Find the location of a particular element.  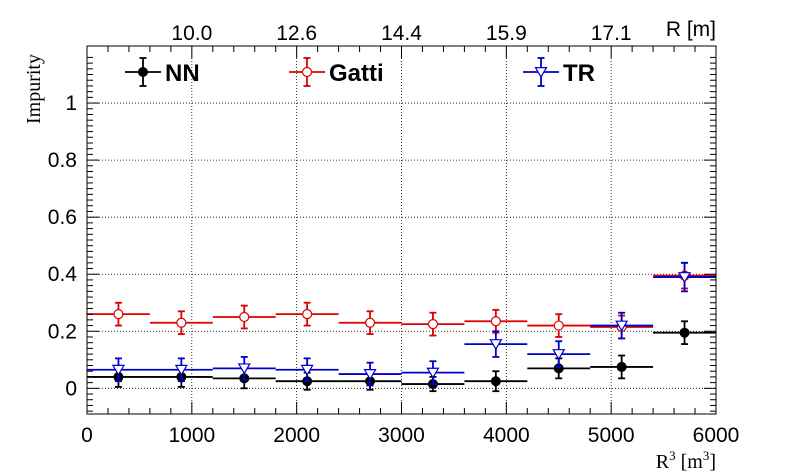

y-tick-label: 0.8 is located at coordinates (62, 160).